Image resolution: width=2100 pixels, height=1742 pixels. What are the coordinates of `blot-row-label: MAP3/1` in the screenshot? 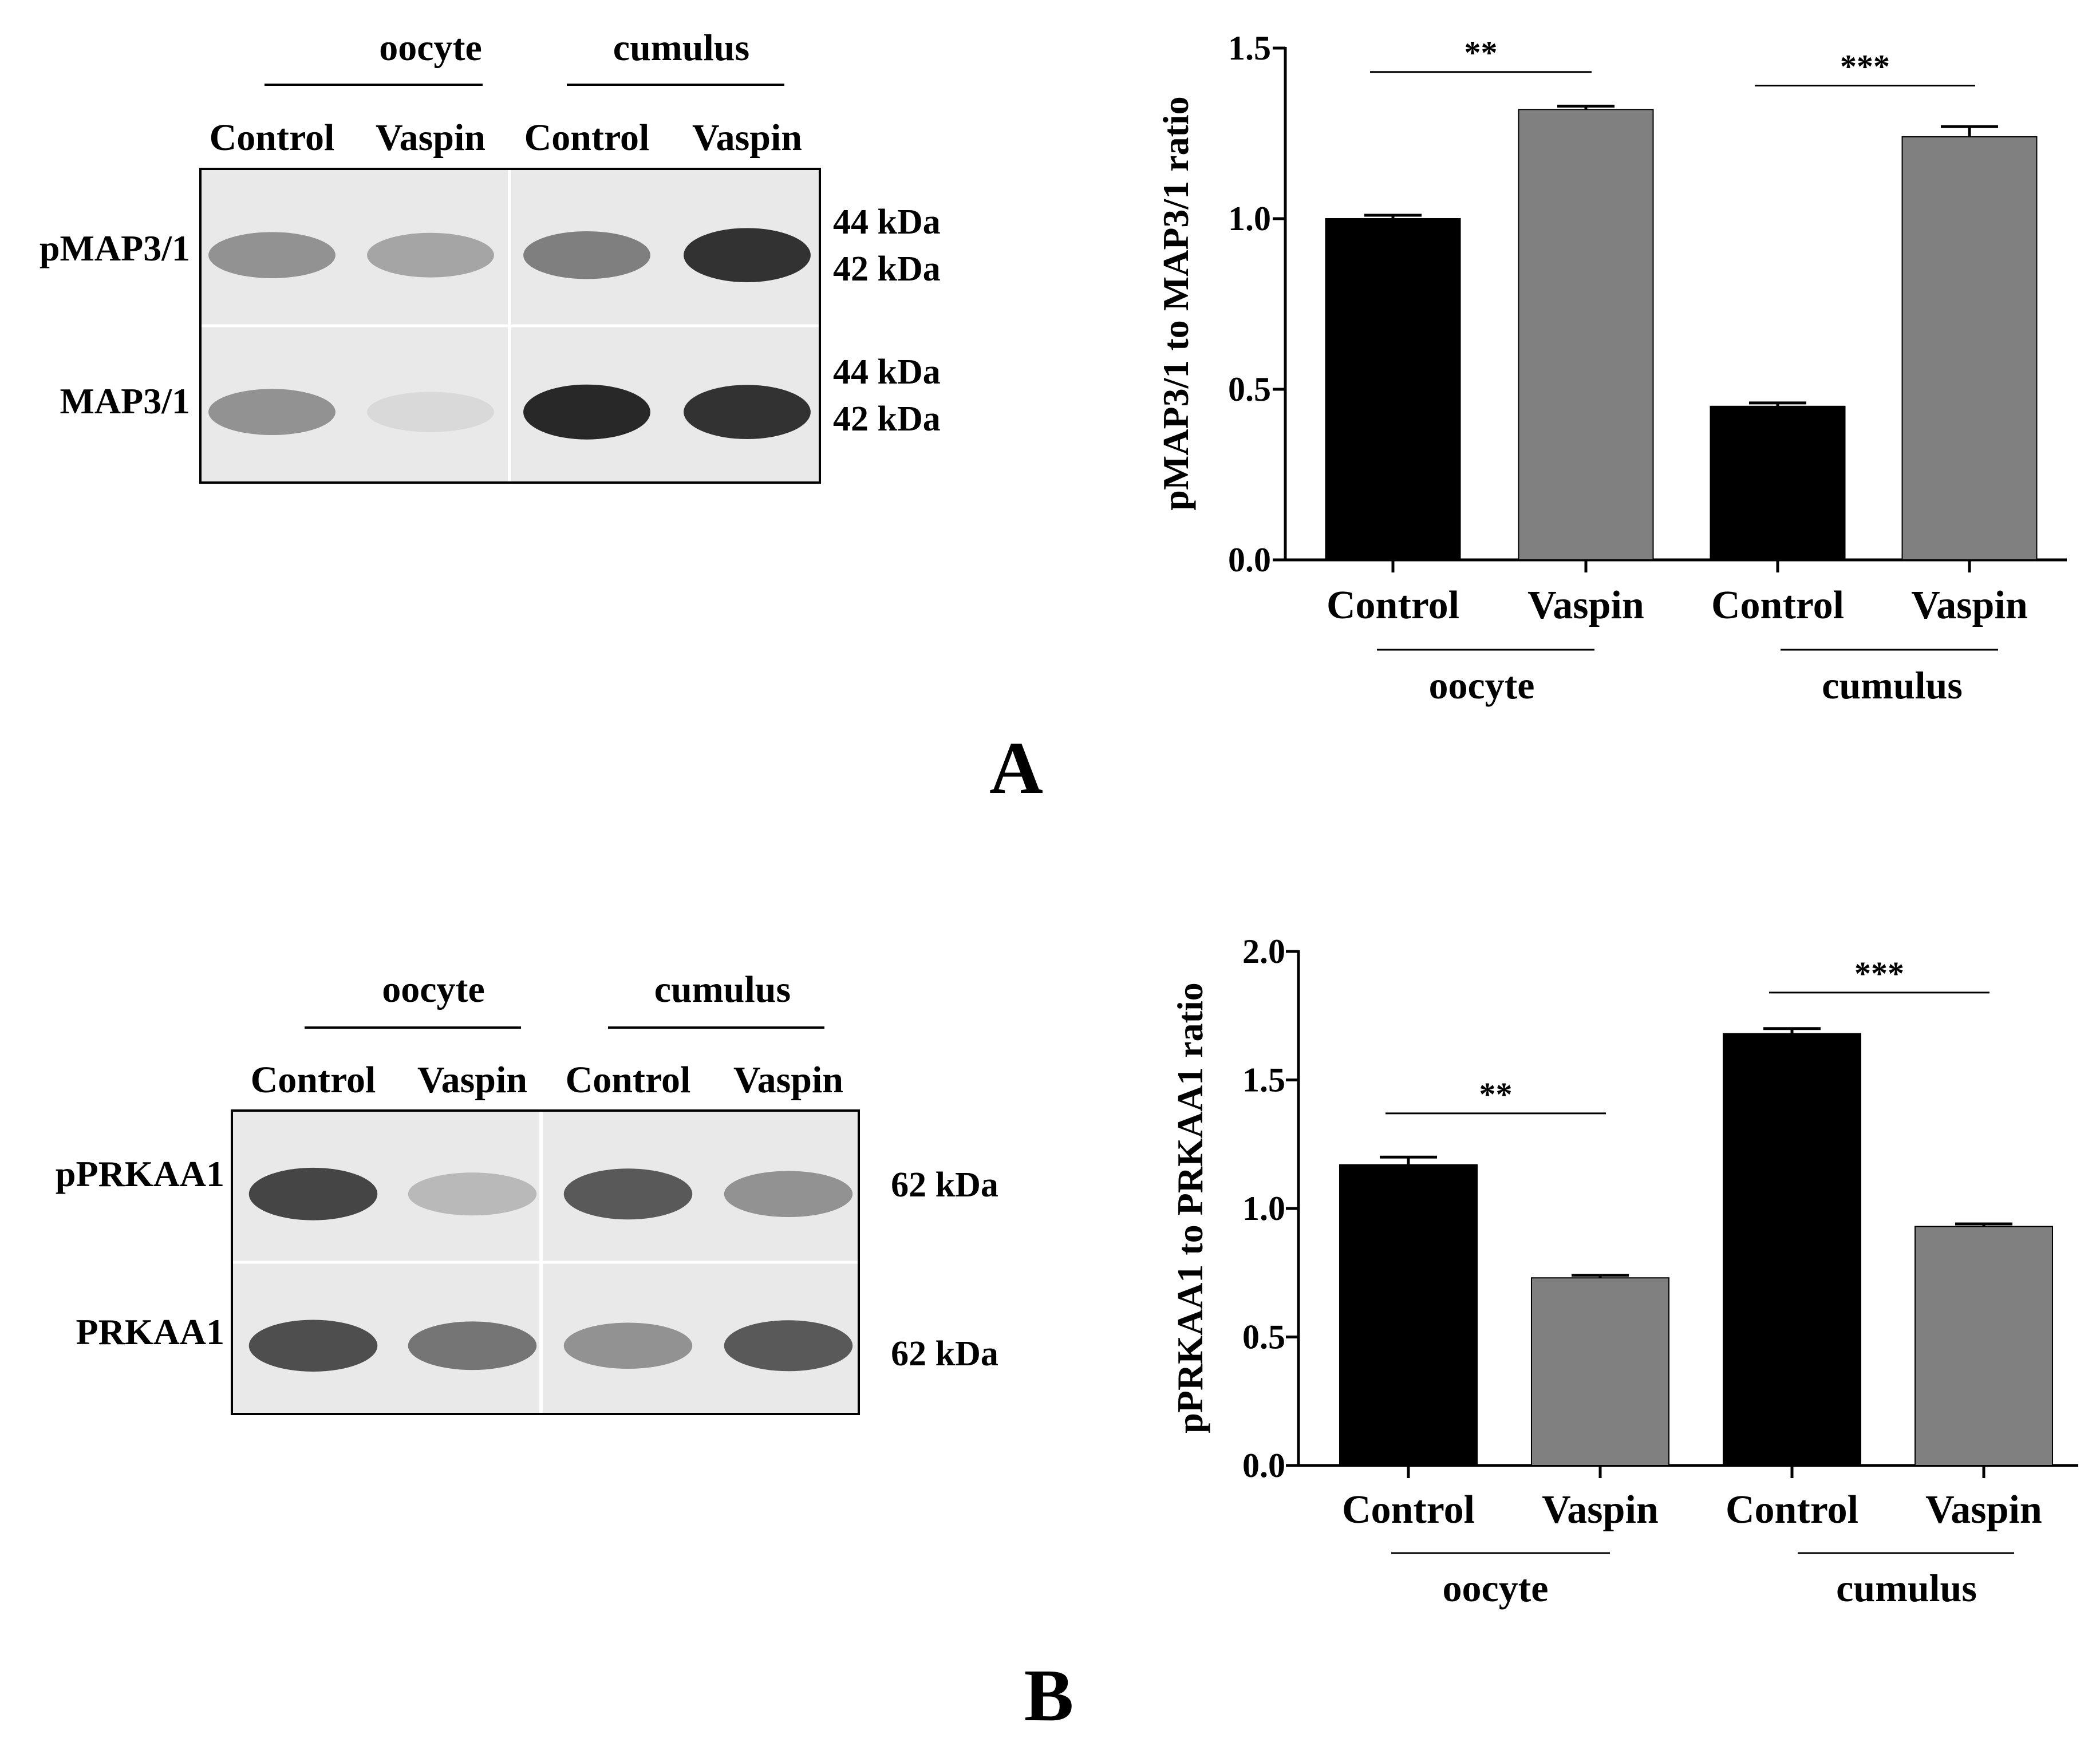 It's located at (125, 401).